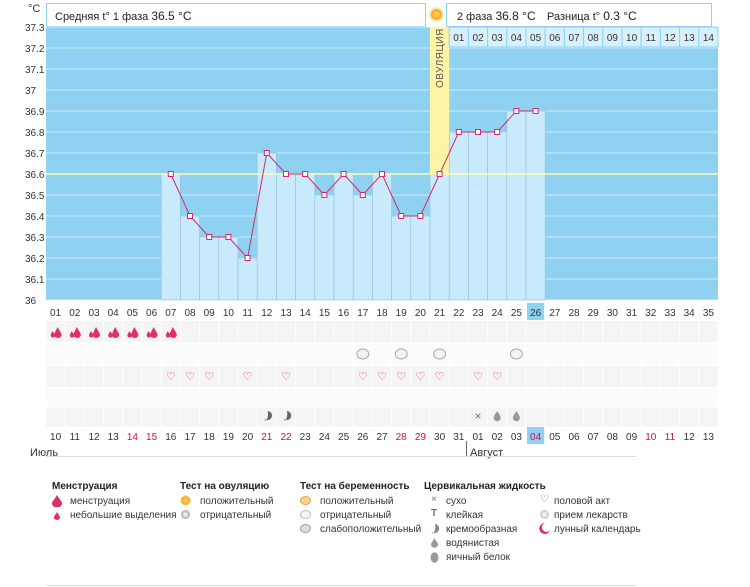 This screenshot has width=750, height=587. Describe the element at coordinates (286, 313) in the screenshot. I see `cycle-day-label: 13` at that location.